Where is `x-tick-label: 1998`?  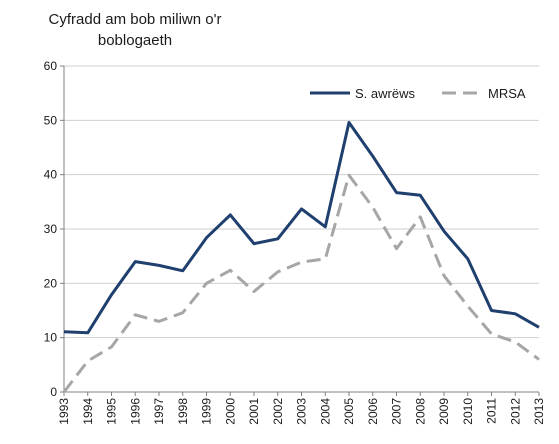 x-tick-label: 1998 is located at coordinates (183, 411).